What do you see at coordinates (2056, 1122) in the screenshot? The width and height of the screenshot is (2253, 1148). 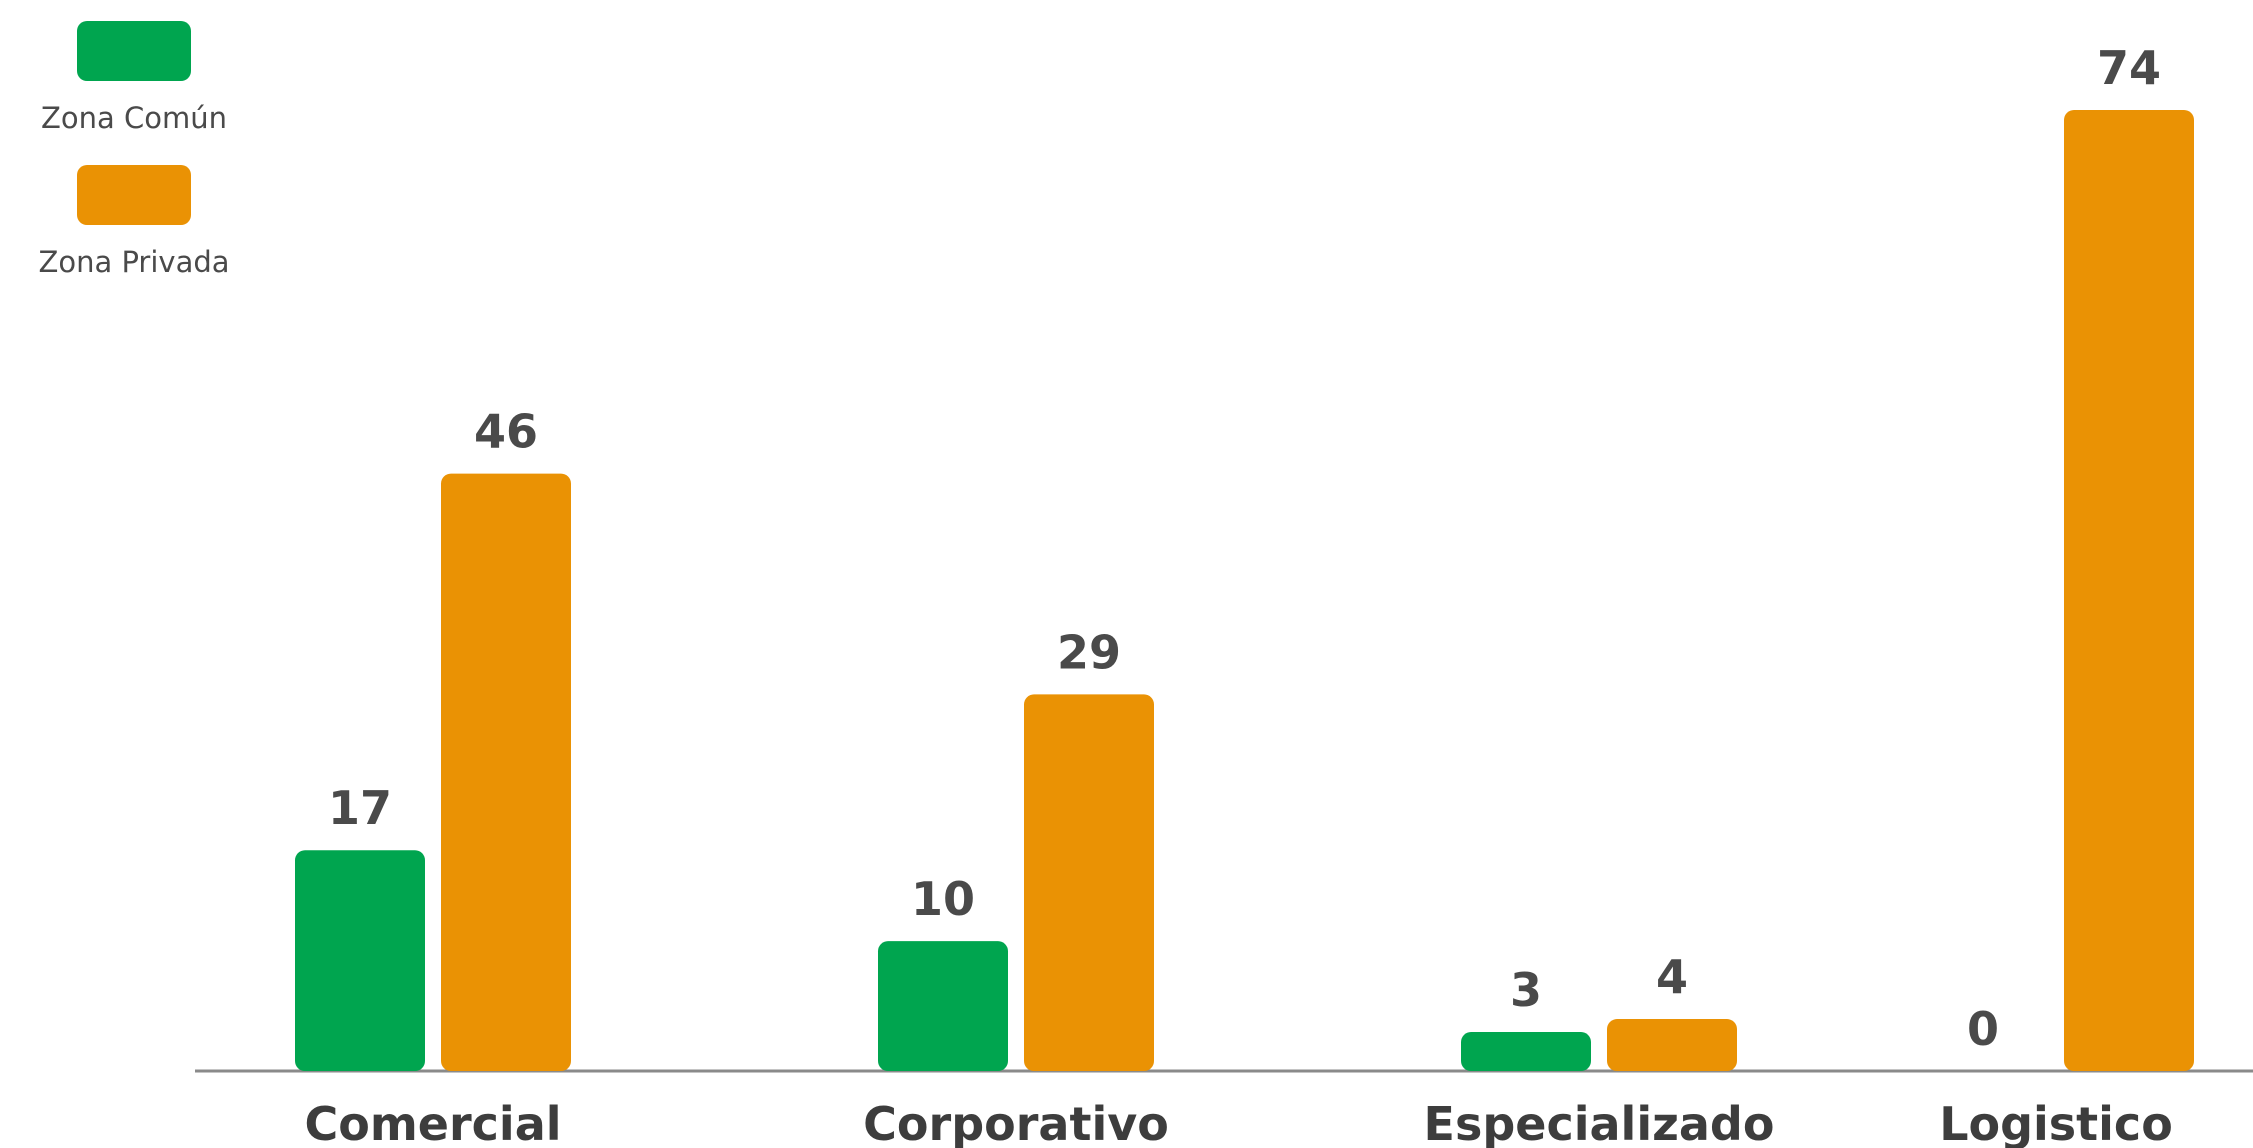 I see `category-label-logistico: Logistico` at bounding box center [2056, 1122].